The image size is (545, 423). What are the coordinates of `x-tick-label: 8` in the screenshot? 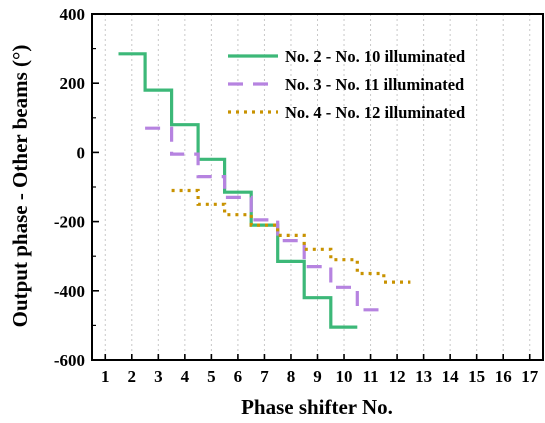 It's located at (291, 376).